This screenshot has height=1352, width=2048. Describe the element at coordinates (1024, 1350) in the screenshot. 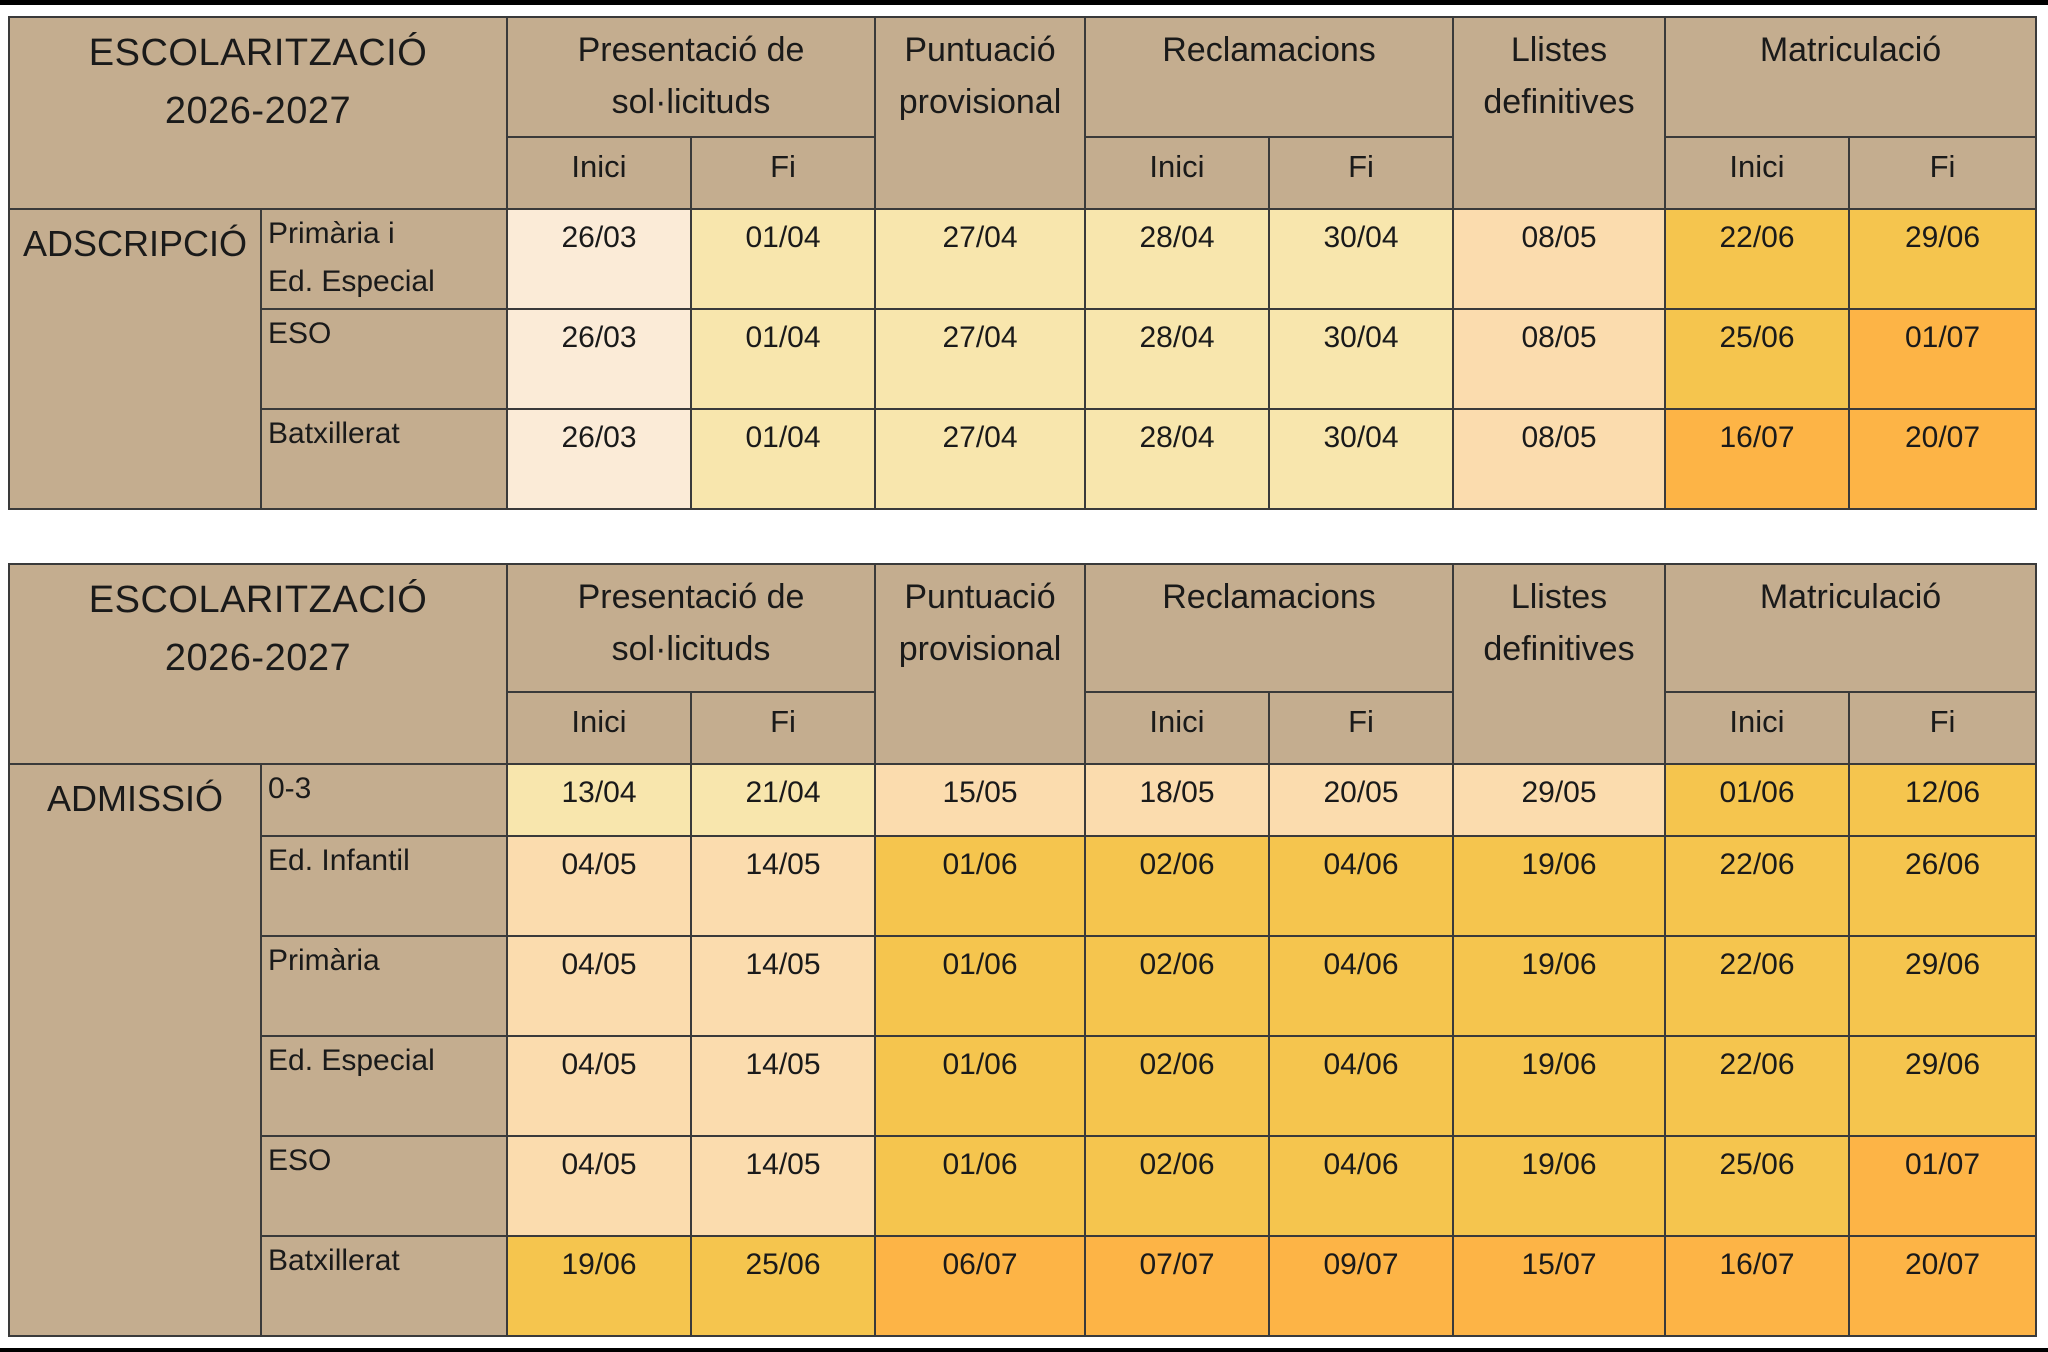

I see `bottom-border` at that location.